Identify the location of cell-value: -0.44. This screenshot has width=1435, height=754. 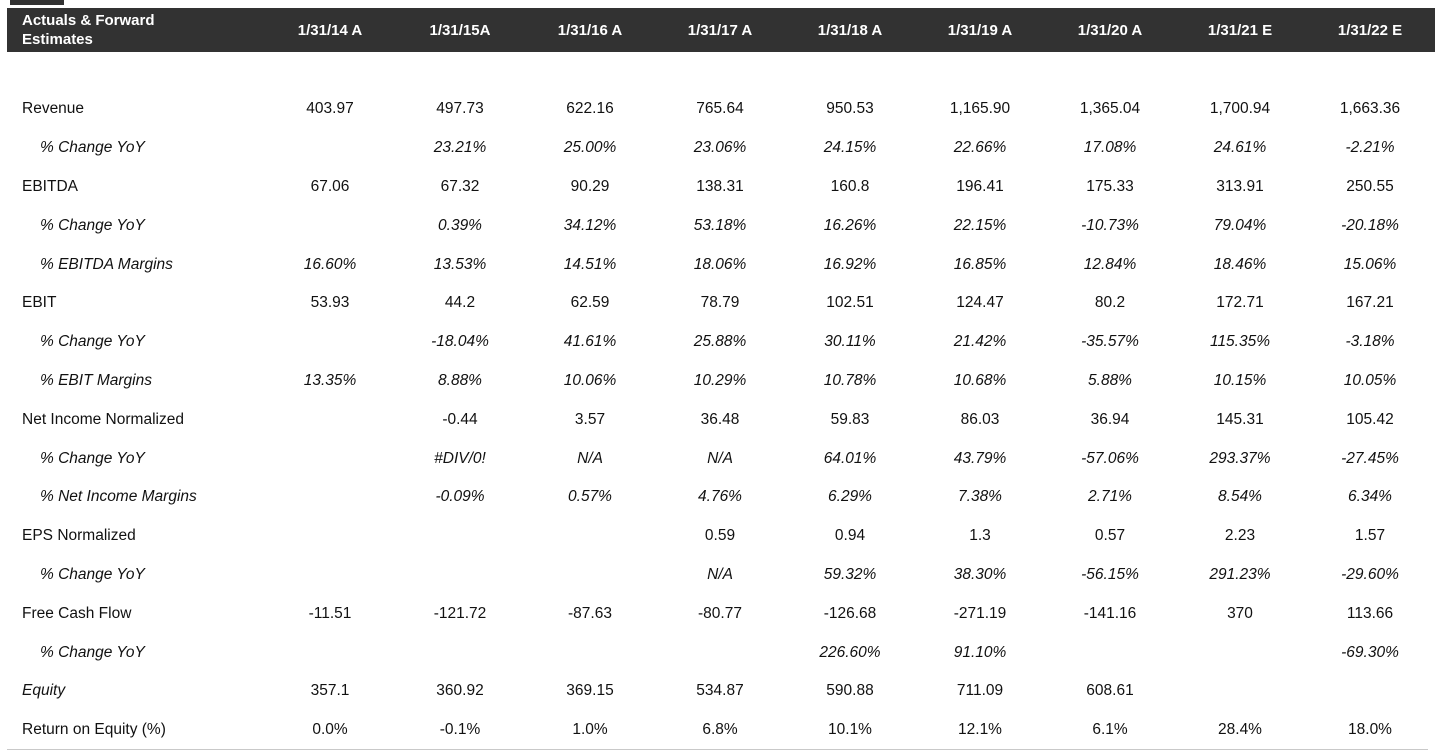
(460, 419).